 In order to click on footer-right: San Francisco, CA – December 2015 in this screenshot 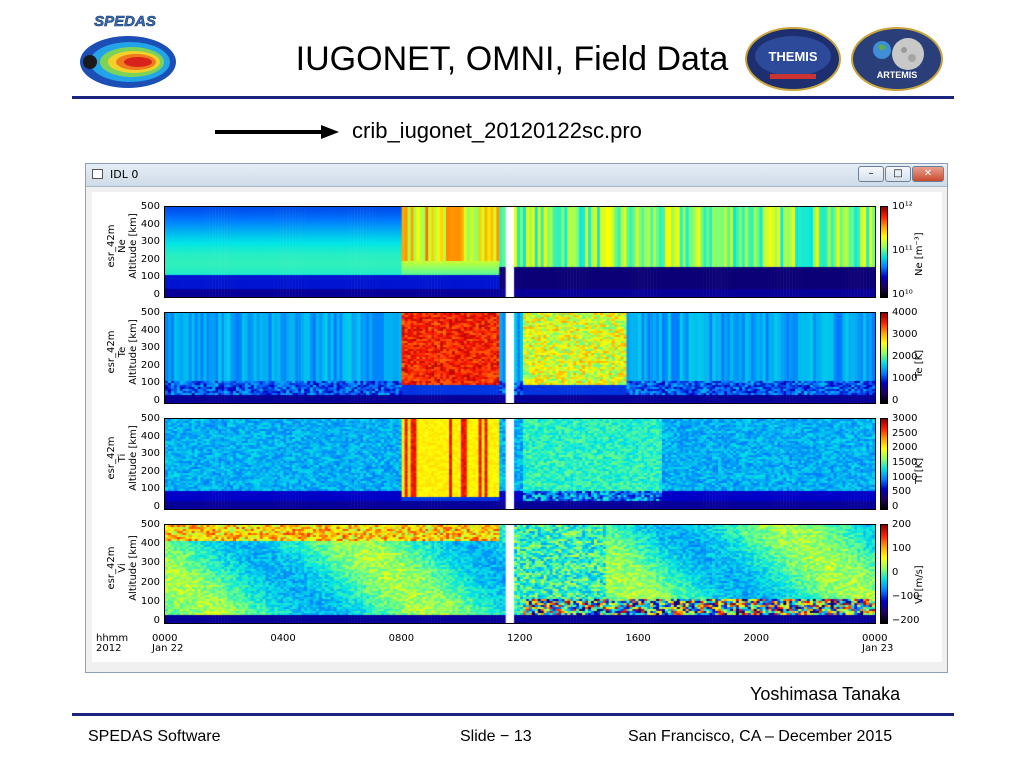, I will do `click(760, 736)`.